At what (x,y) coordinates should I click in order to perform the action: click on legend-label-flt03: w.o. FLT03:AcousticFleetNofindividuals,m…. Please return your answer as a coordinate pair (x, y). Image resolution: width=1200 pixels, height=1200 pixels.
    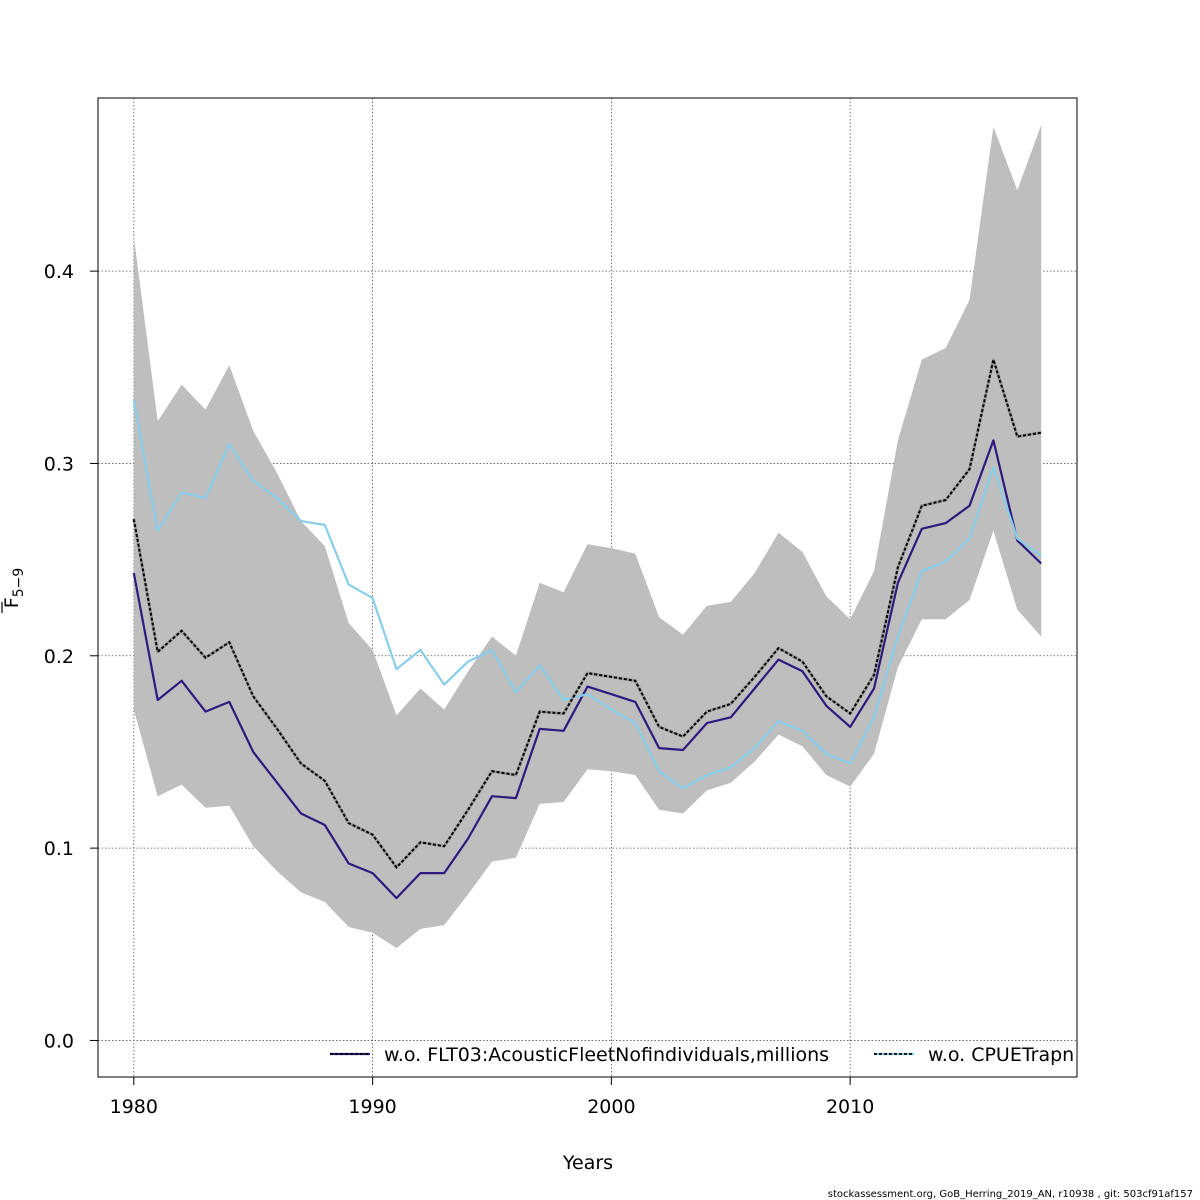
    Looking at the image, I should click on (606, 1055).